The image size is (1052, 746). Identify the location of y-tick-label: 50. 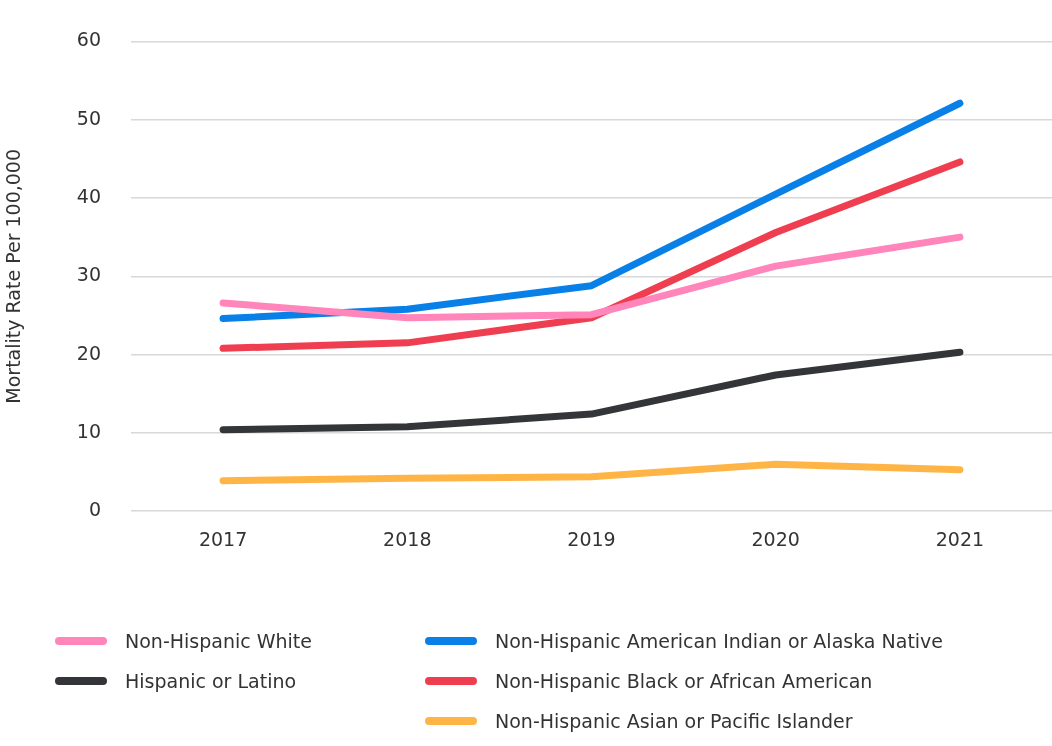
(88, 117).